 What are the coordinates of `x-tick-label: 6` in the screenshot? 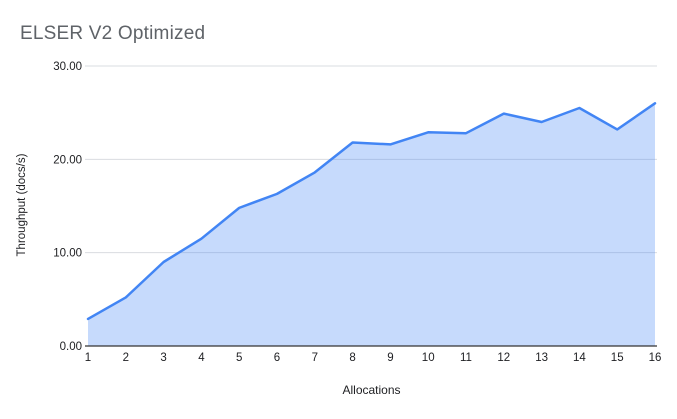 It's located at (277, 358).